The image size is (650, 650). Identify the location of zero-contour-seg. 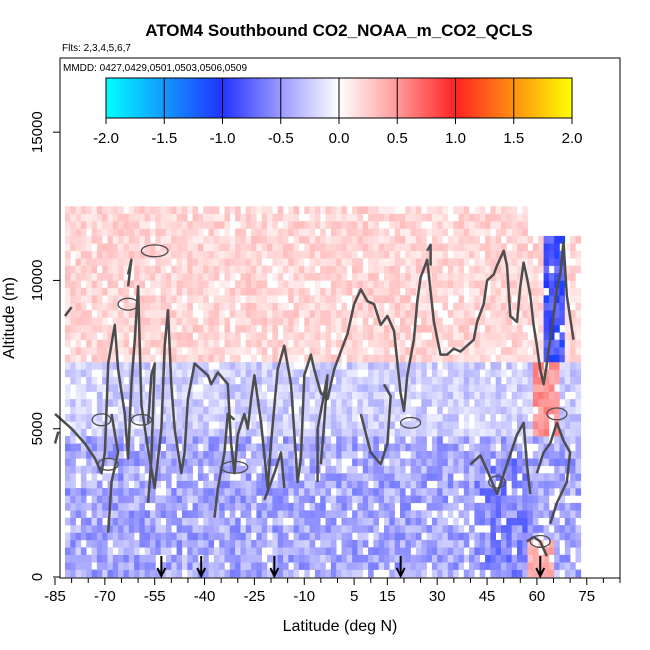
(274, 476).